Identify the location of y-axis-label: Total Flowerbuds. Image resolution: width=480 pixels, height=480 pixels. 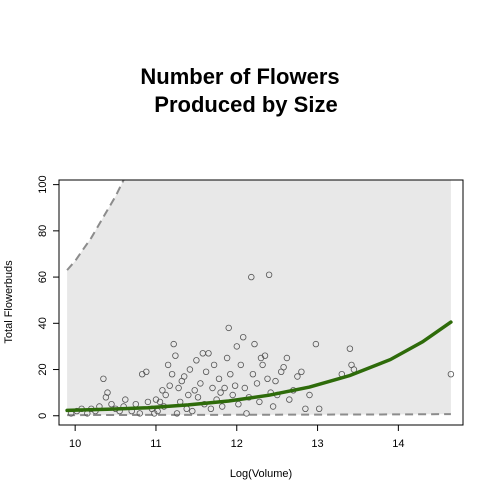
(9, 302).